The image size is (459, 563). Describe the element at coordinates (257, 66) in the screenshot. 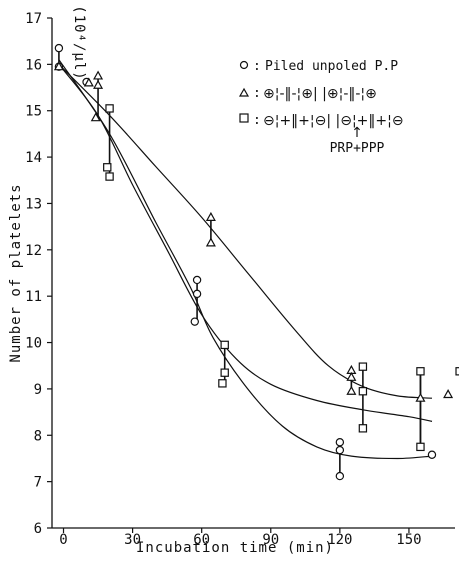

I see `legend-colon-1: :` at that location.